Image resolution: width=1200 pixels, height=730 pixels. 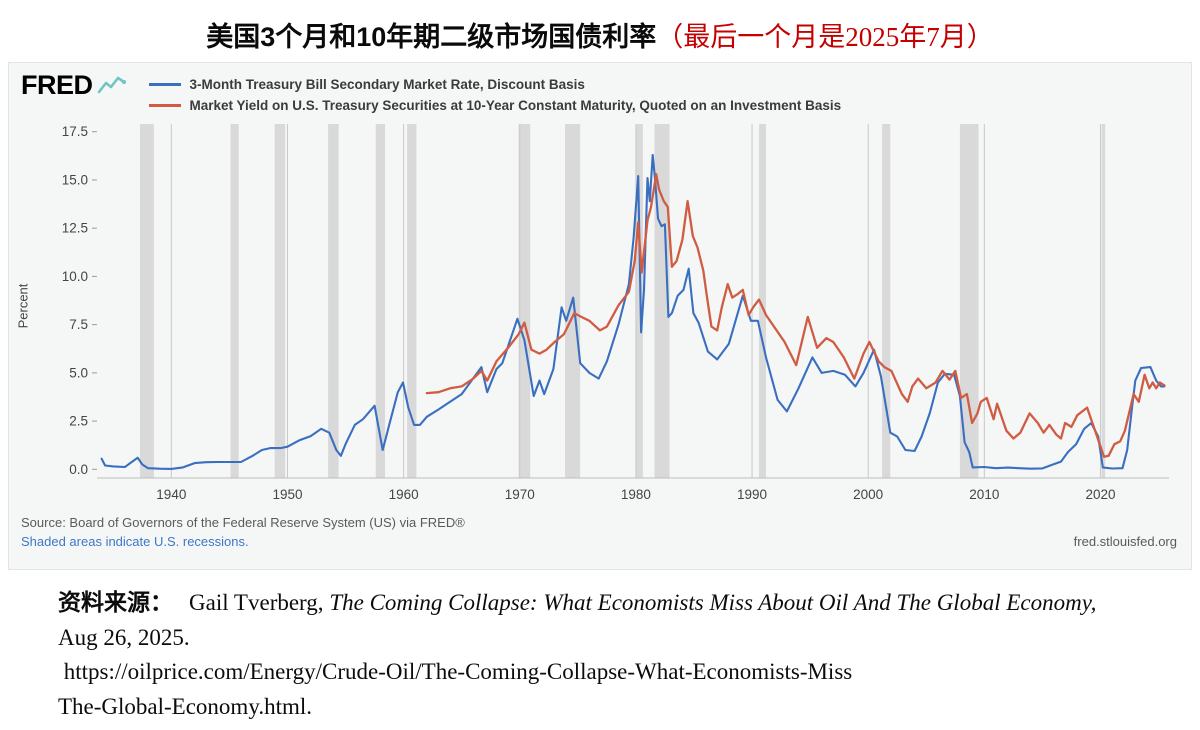 I want to click on page-title-main: 美国3个月和10年期二级市场国债利率, so click(x=431, y=37).